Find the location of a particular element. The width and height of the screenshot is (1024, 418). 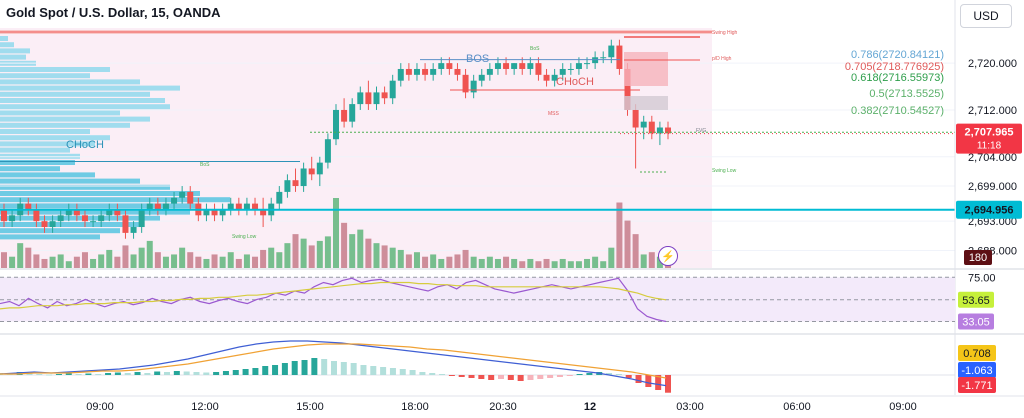

fvg-zone is located at coordinates (646, 103).